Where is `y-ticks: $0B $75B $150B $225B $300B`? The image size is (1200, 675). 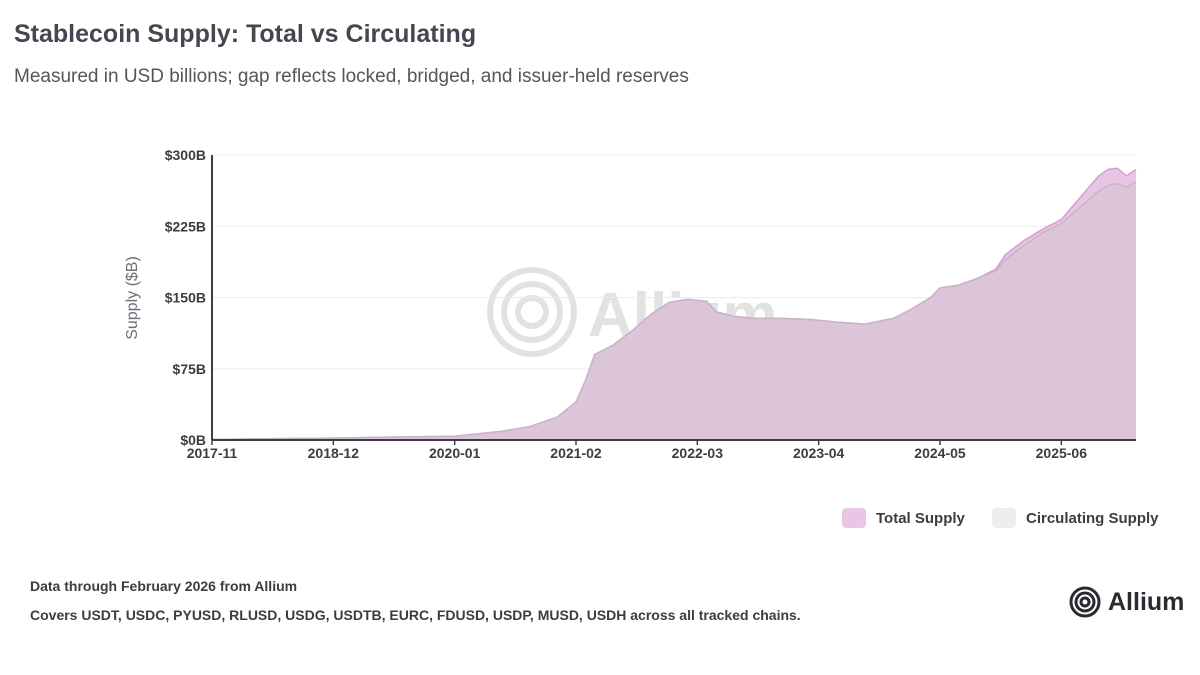 y-ticks: $0B $75B $150B $225B $300B is located at coordinates (185, 297).